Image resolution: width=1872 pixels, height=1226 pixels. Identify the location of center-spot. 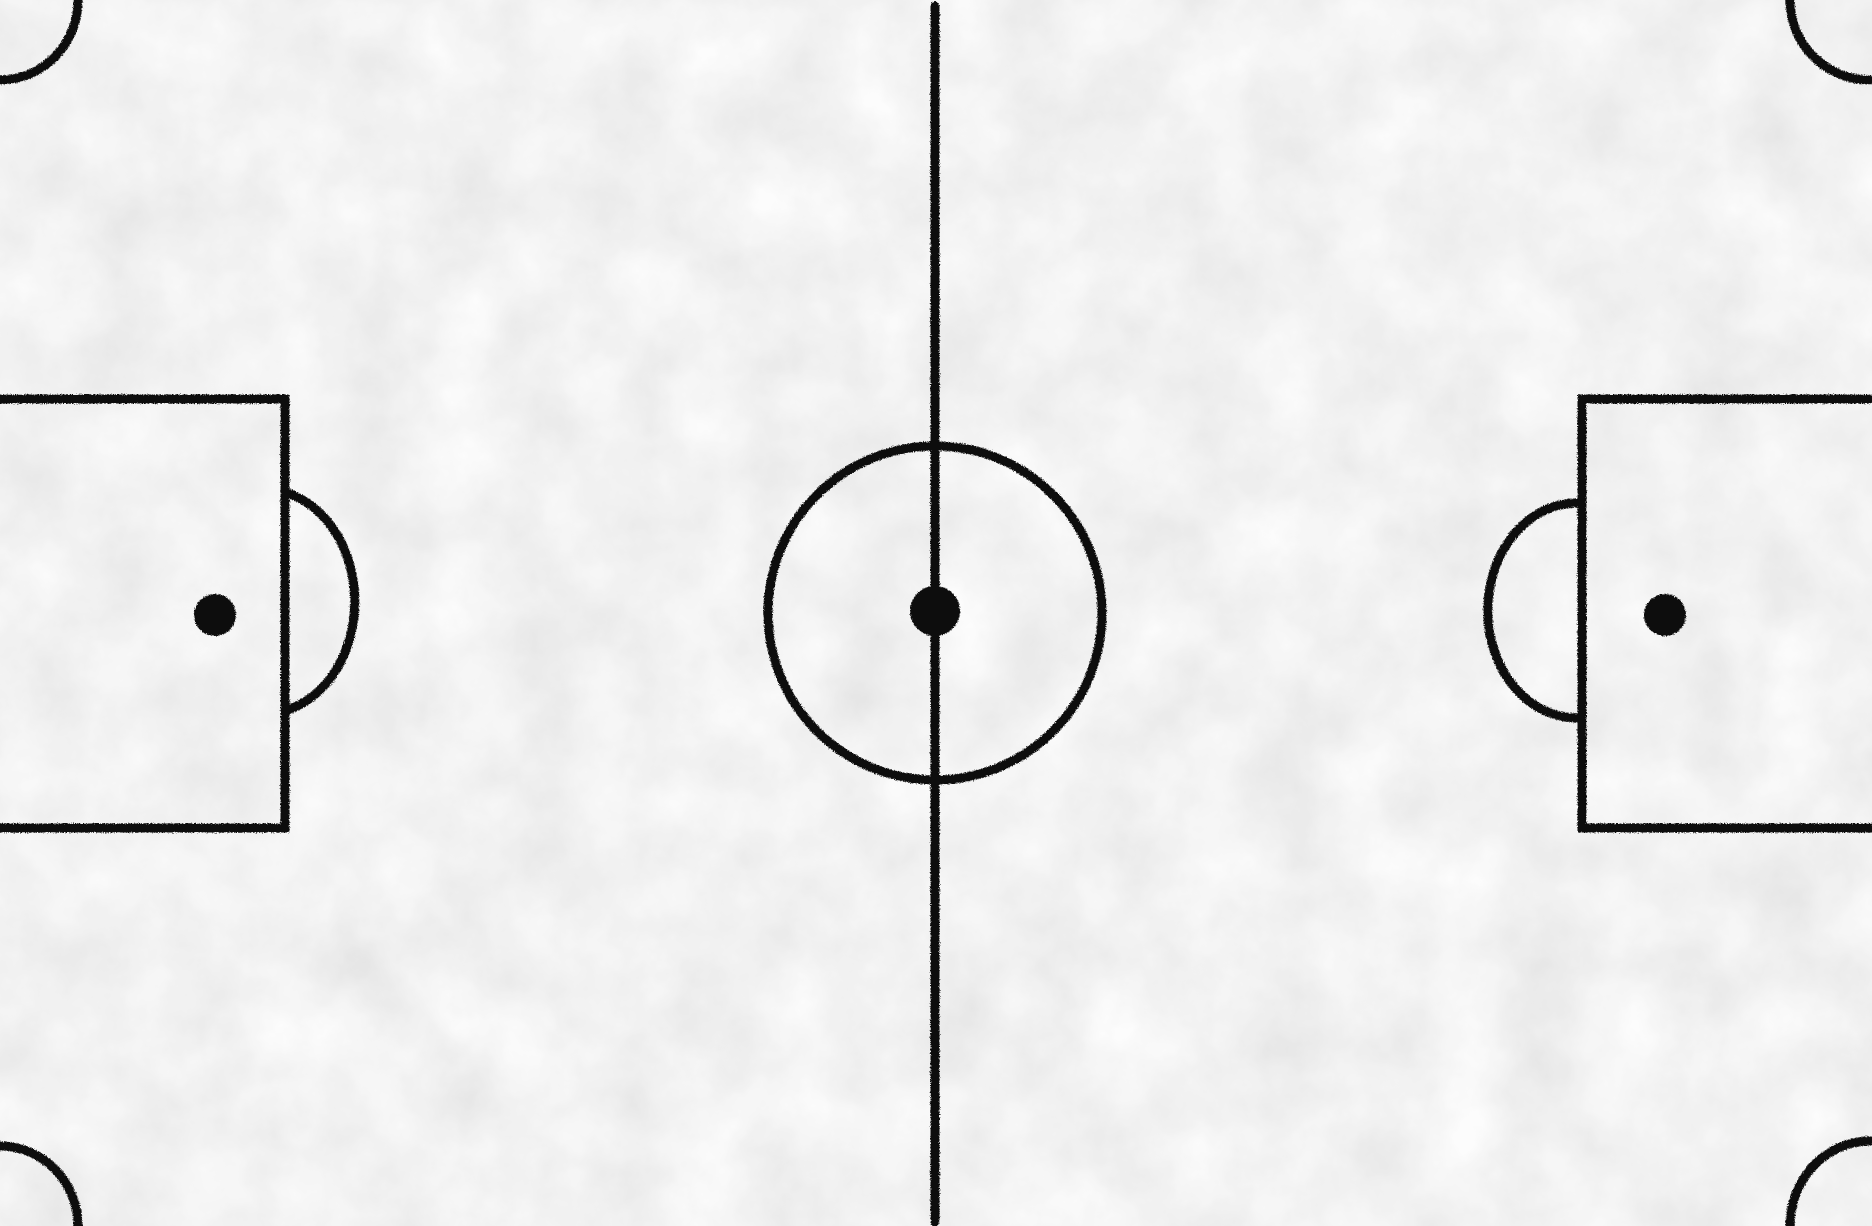
(935, 611).